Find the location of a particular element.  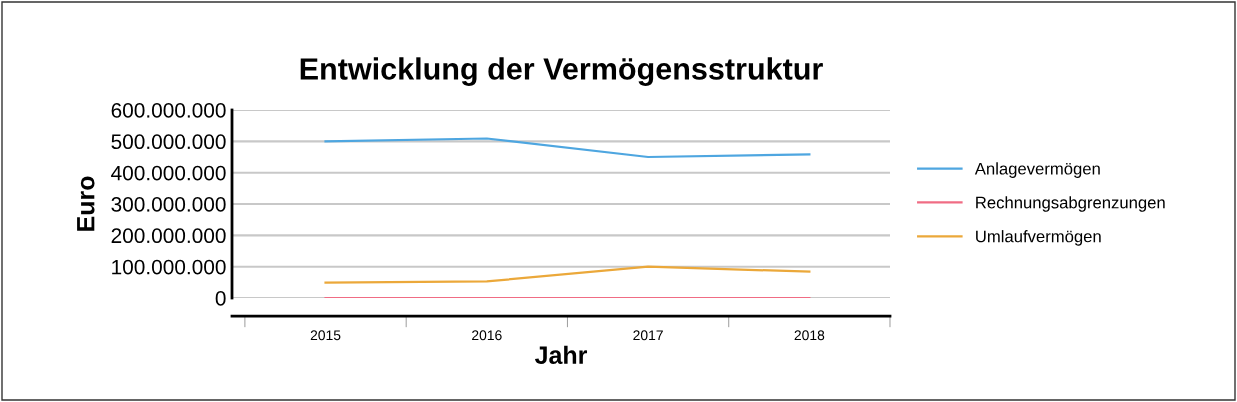

x-tick-label: 2016 is located at coordinates (487, 335).